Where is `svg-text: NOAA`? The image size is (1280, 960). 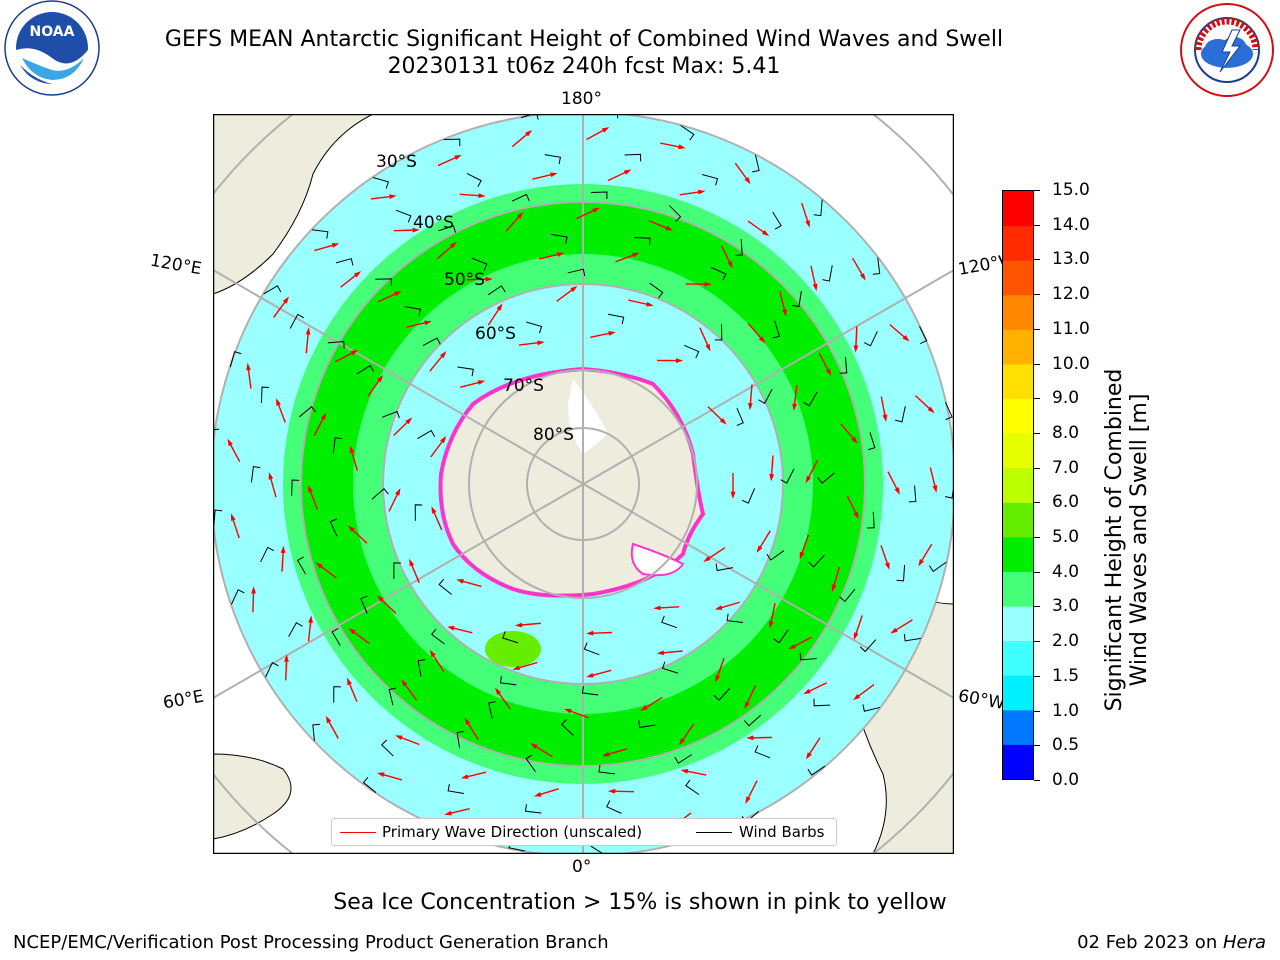
svg-text: NOAA is located at coordinates (52, 32).